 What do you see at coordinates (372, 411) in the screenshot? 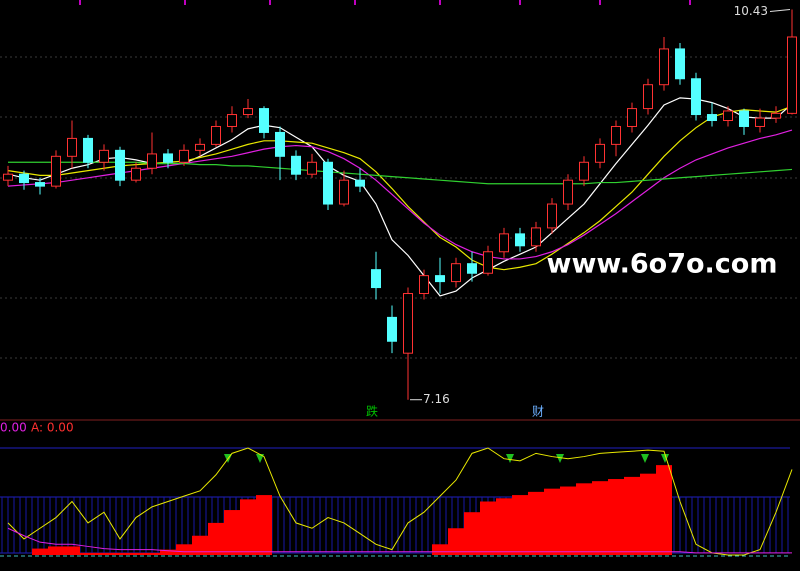
I see `signal-label: 跌` at bounding box center [372, 411].